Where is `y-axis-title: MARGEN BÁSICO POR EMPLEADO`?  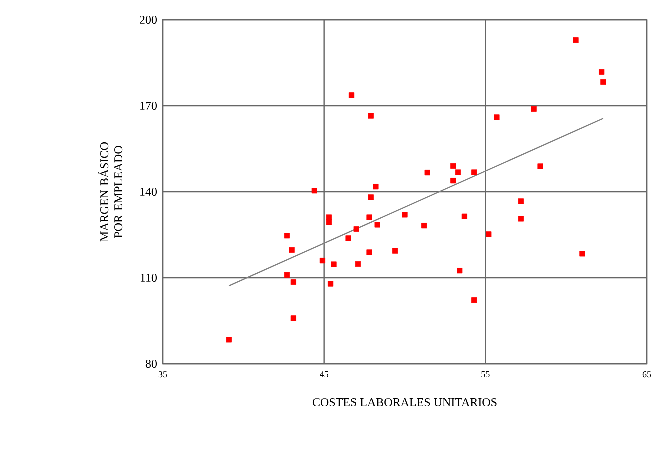
y-axis-title: MARGEN BÁSICO POR EMPLEADO is located at coordinates (110, 192).